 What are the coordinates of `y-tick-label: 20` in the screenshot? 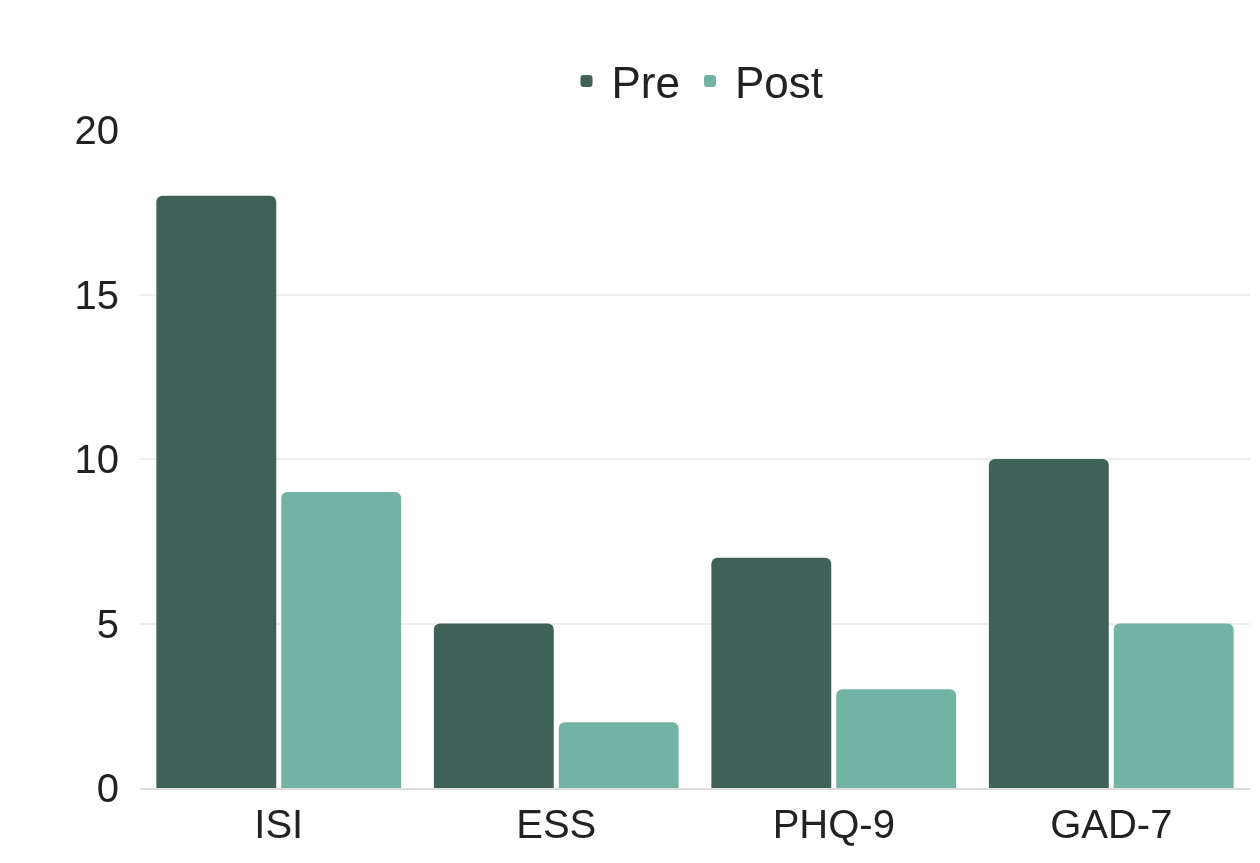 It's located at (96, 130).